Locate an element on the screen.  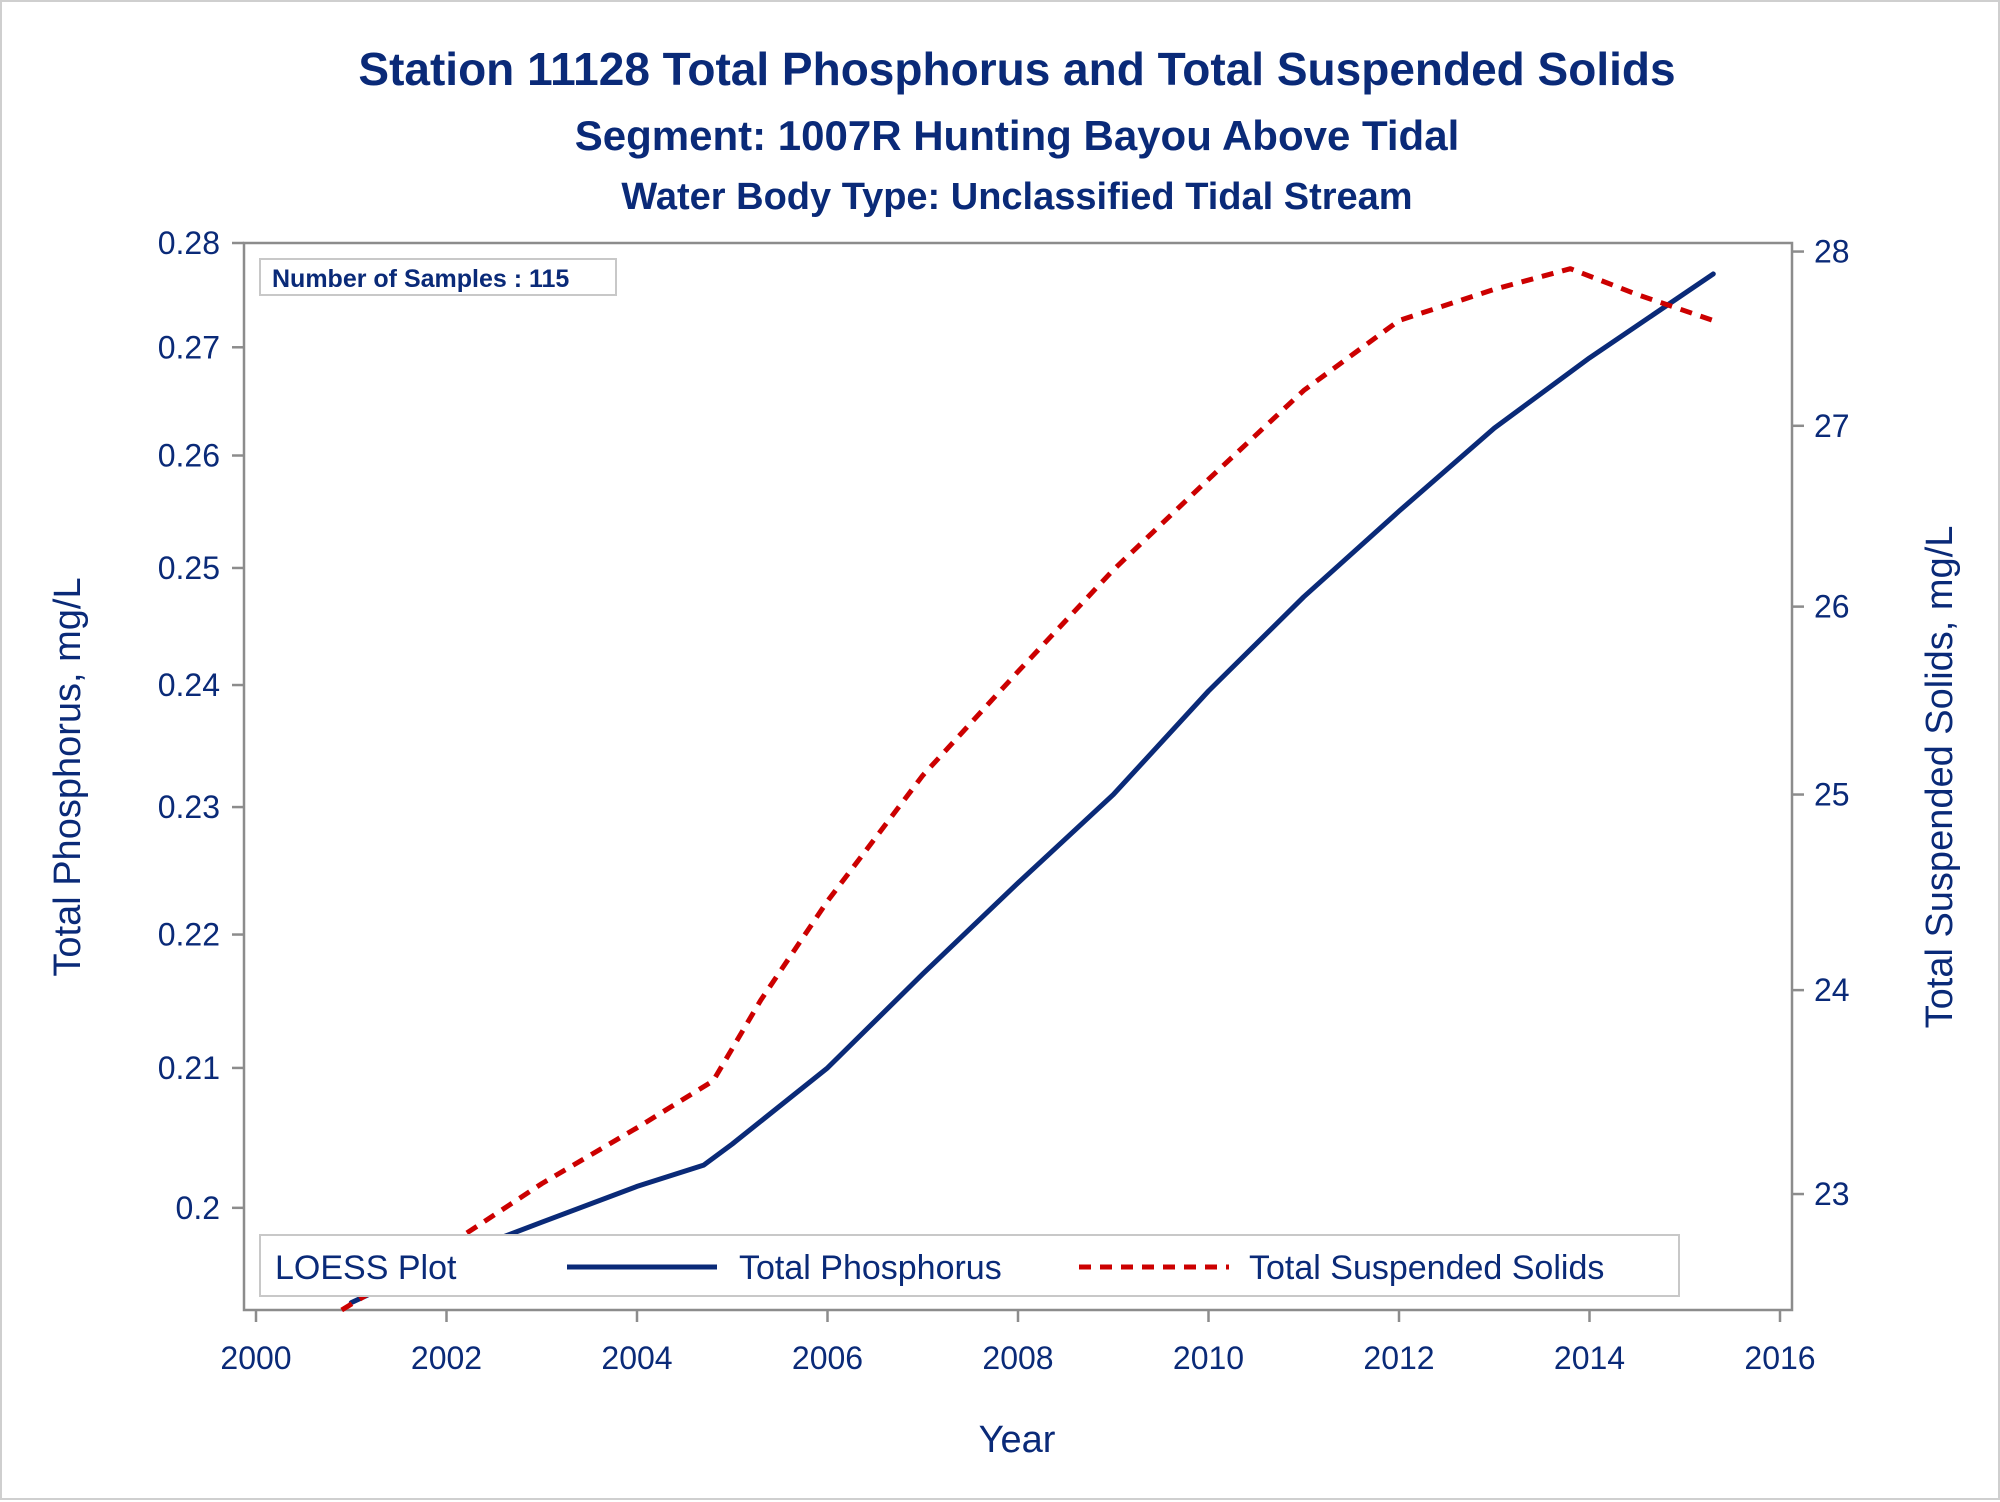
y-right-tick-label: 24 is located at coordinates (1832, 990).